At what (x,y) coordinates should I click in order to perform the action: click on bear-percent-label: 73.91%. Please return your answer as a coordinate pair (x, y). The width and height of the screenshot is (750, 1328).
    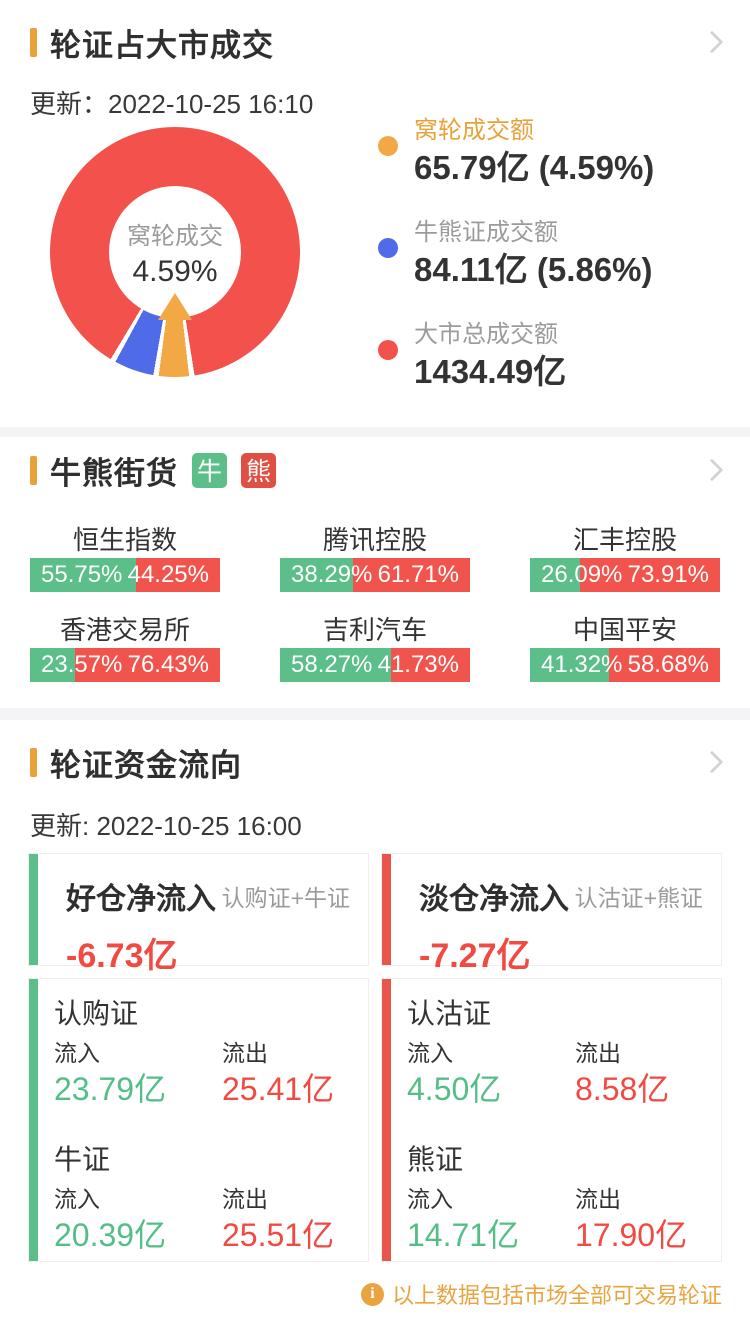
    Looking at the image, I should click on (668, 574).